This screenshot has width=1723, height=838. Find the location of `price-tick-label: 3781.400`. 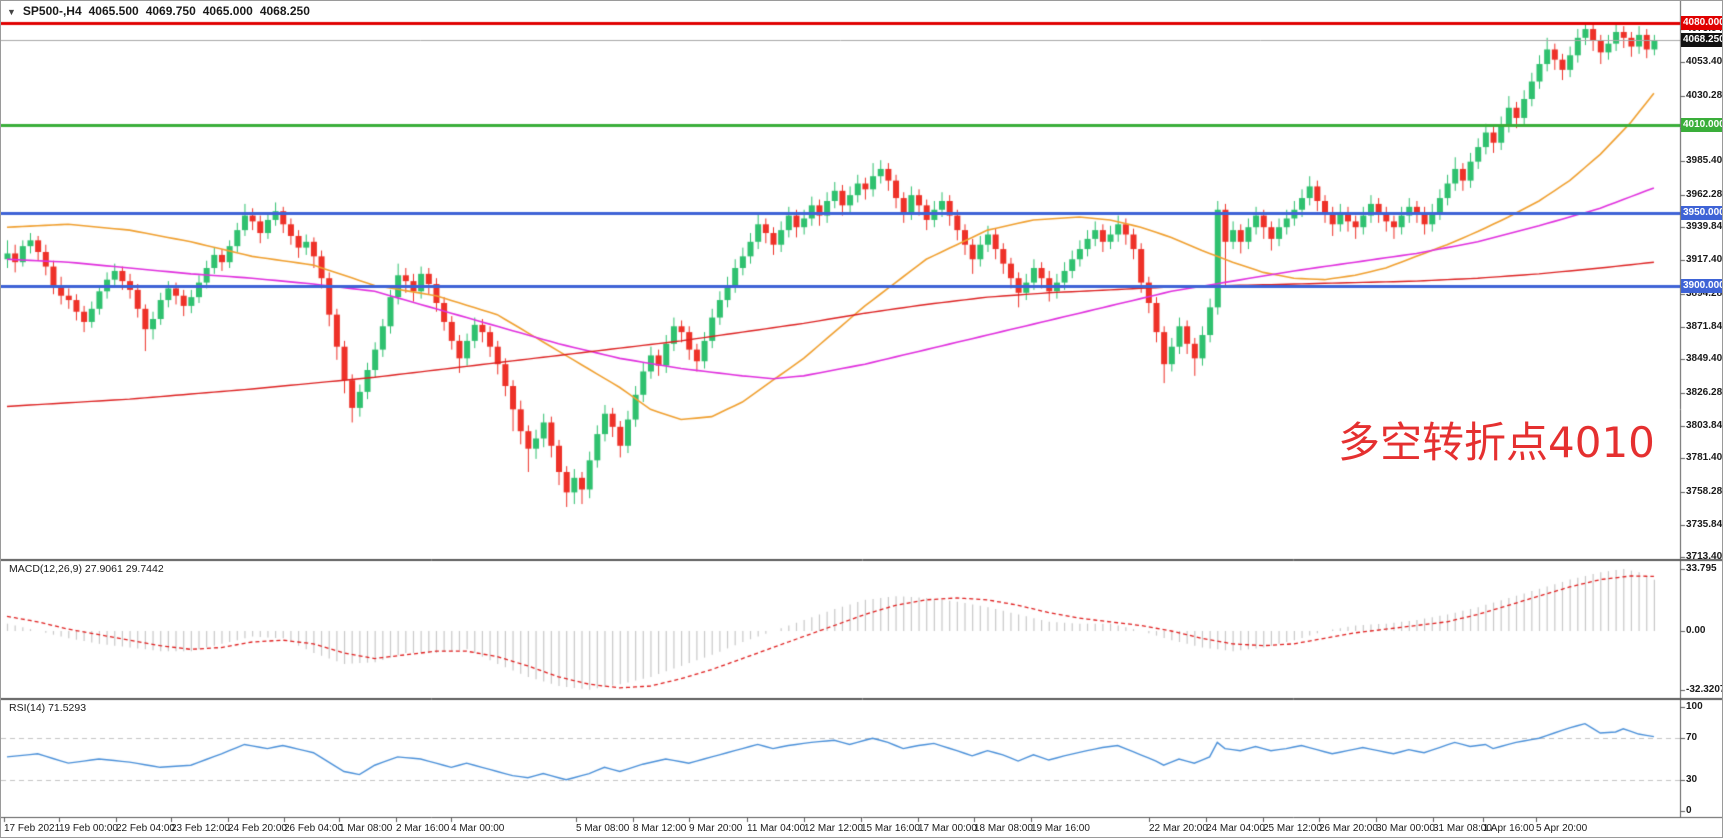

price-tick-label: 3781.400 is located at coordinates (1704, 458).